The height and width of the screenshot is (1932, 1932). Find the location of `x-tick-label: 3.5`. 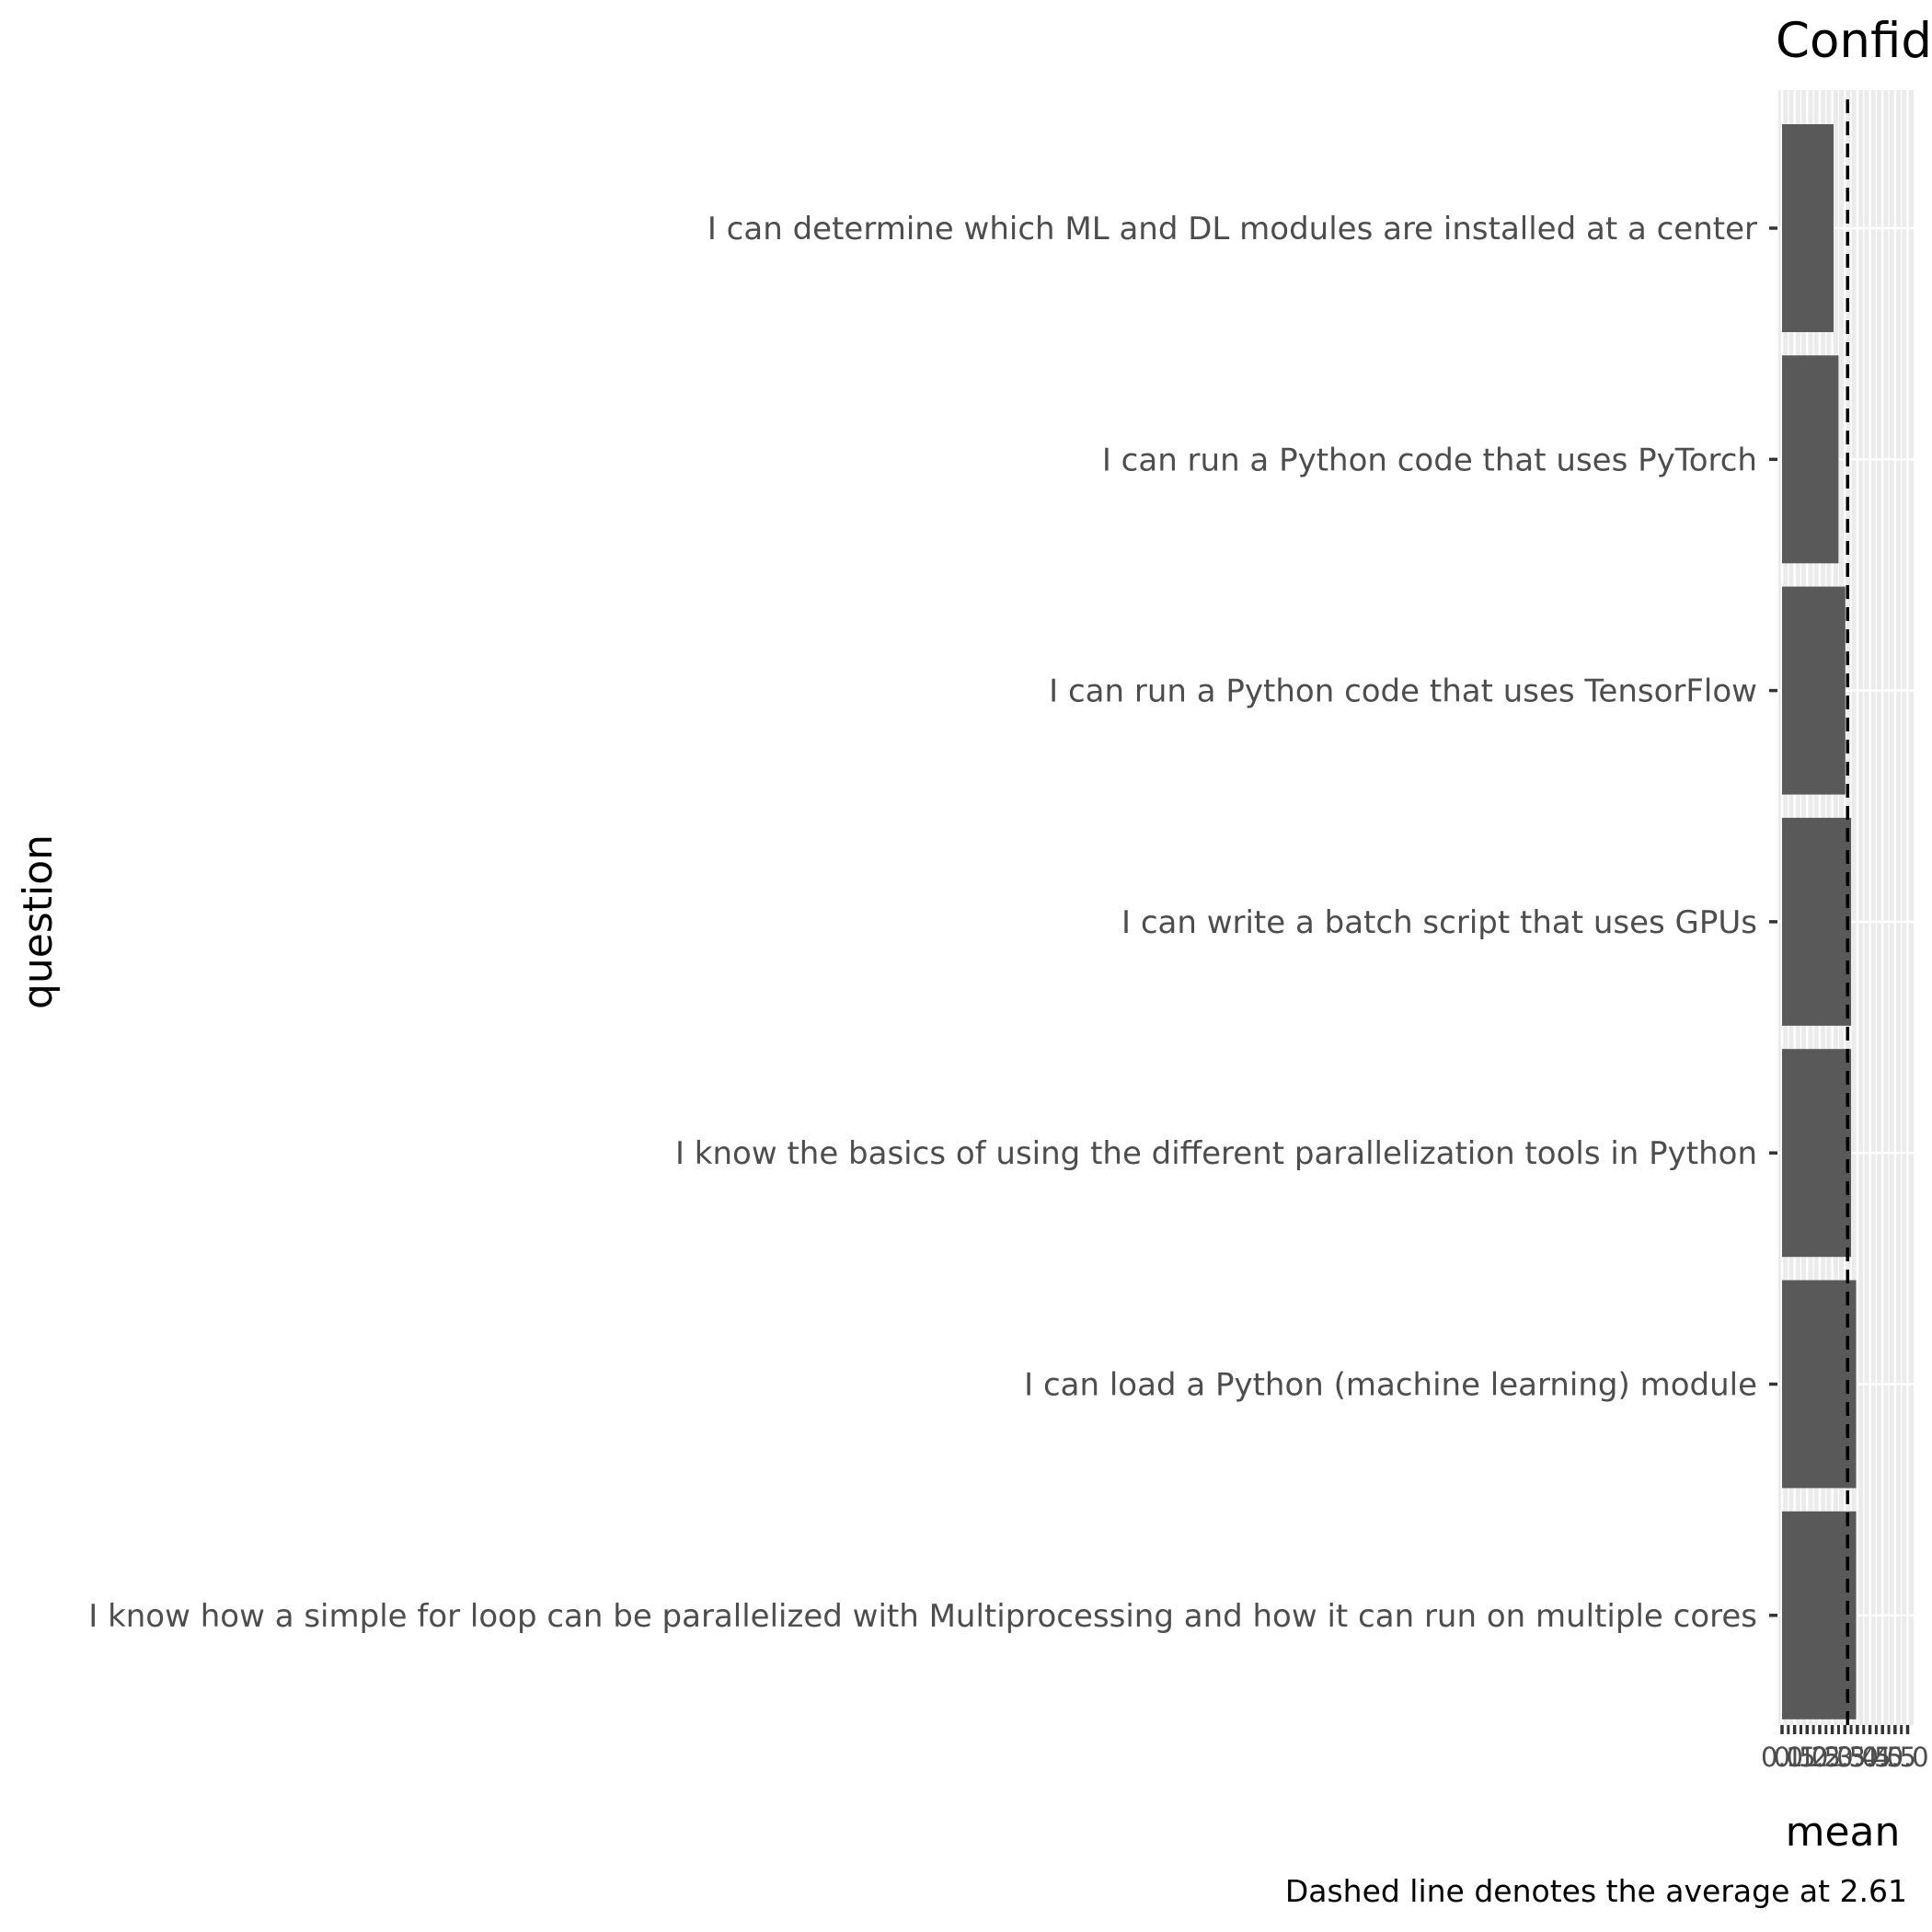

x-tick-label: 3.5 is located at coordinates (1869, 1757).